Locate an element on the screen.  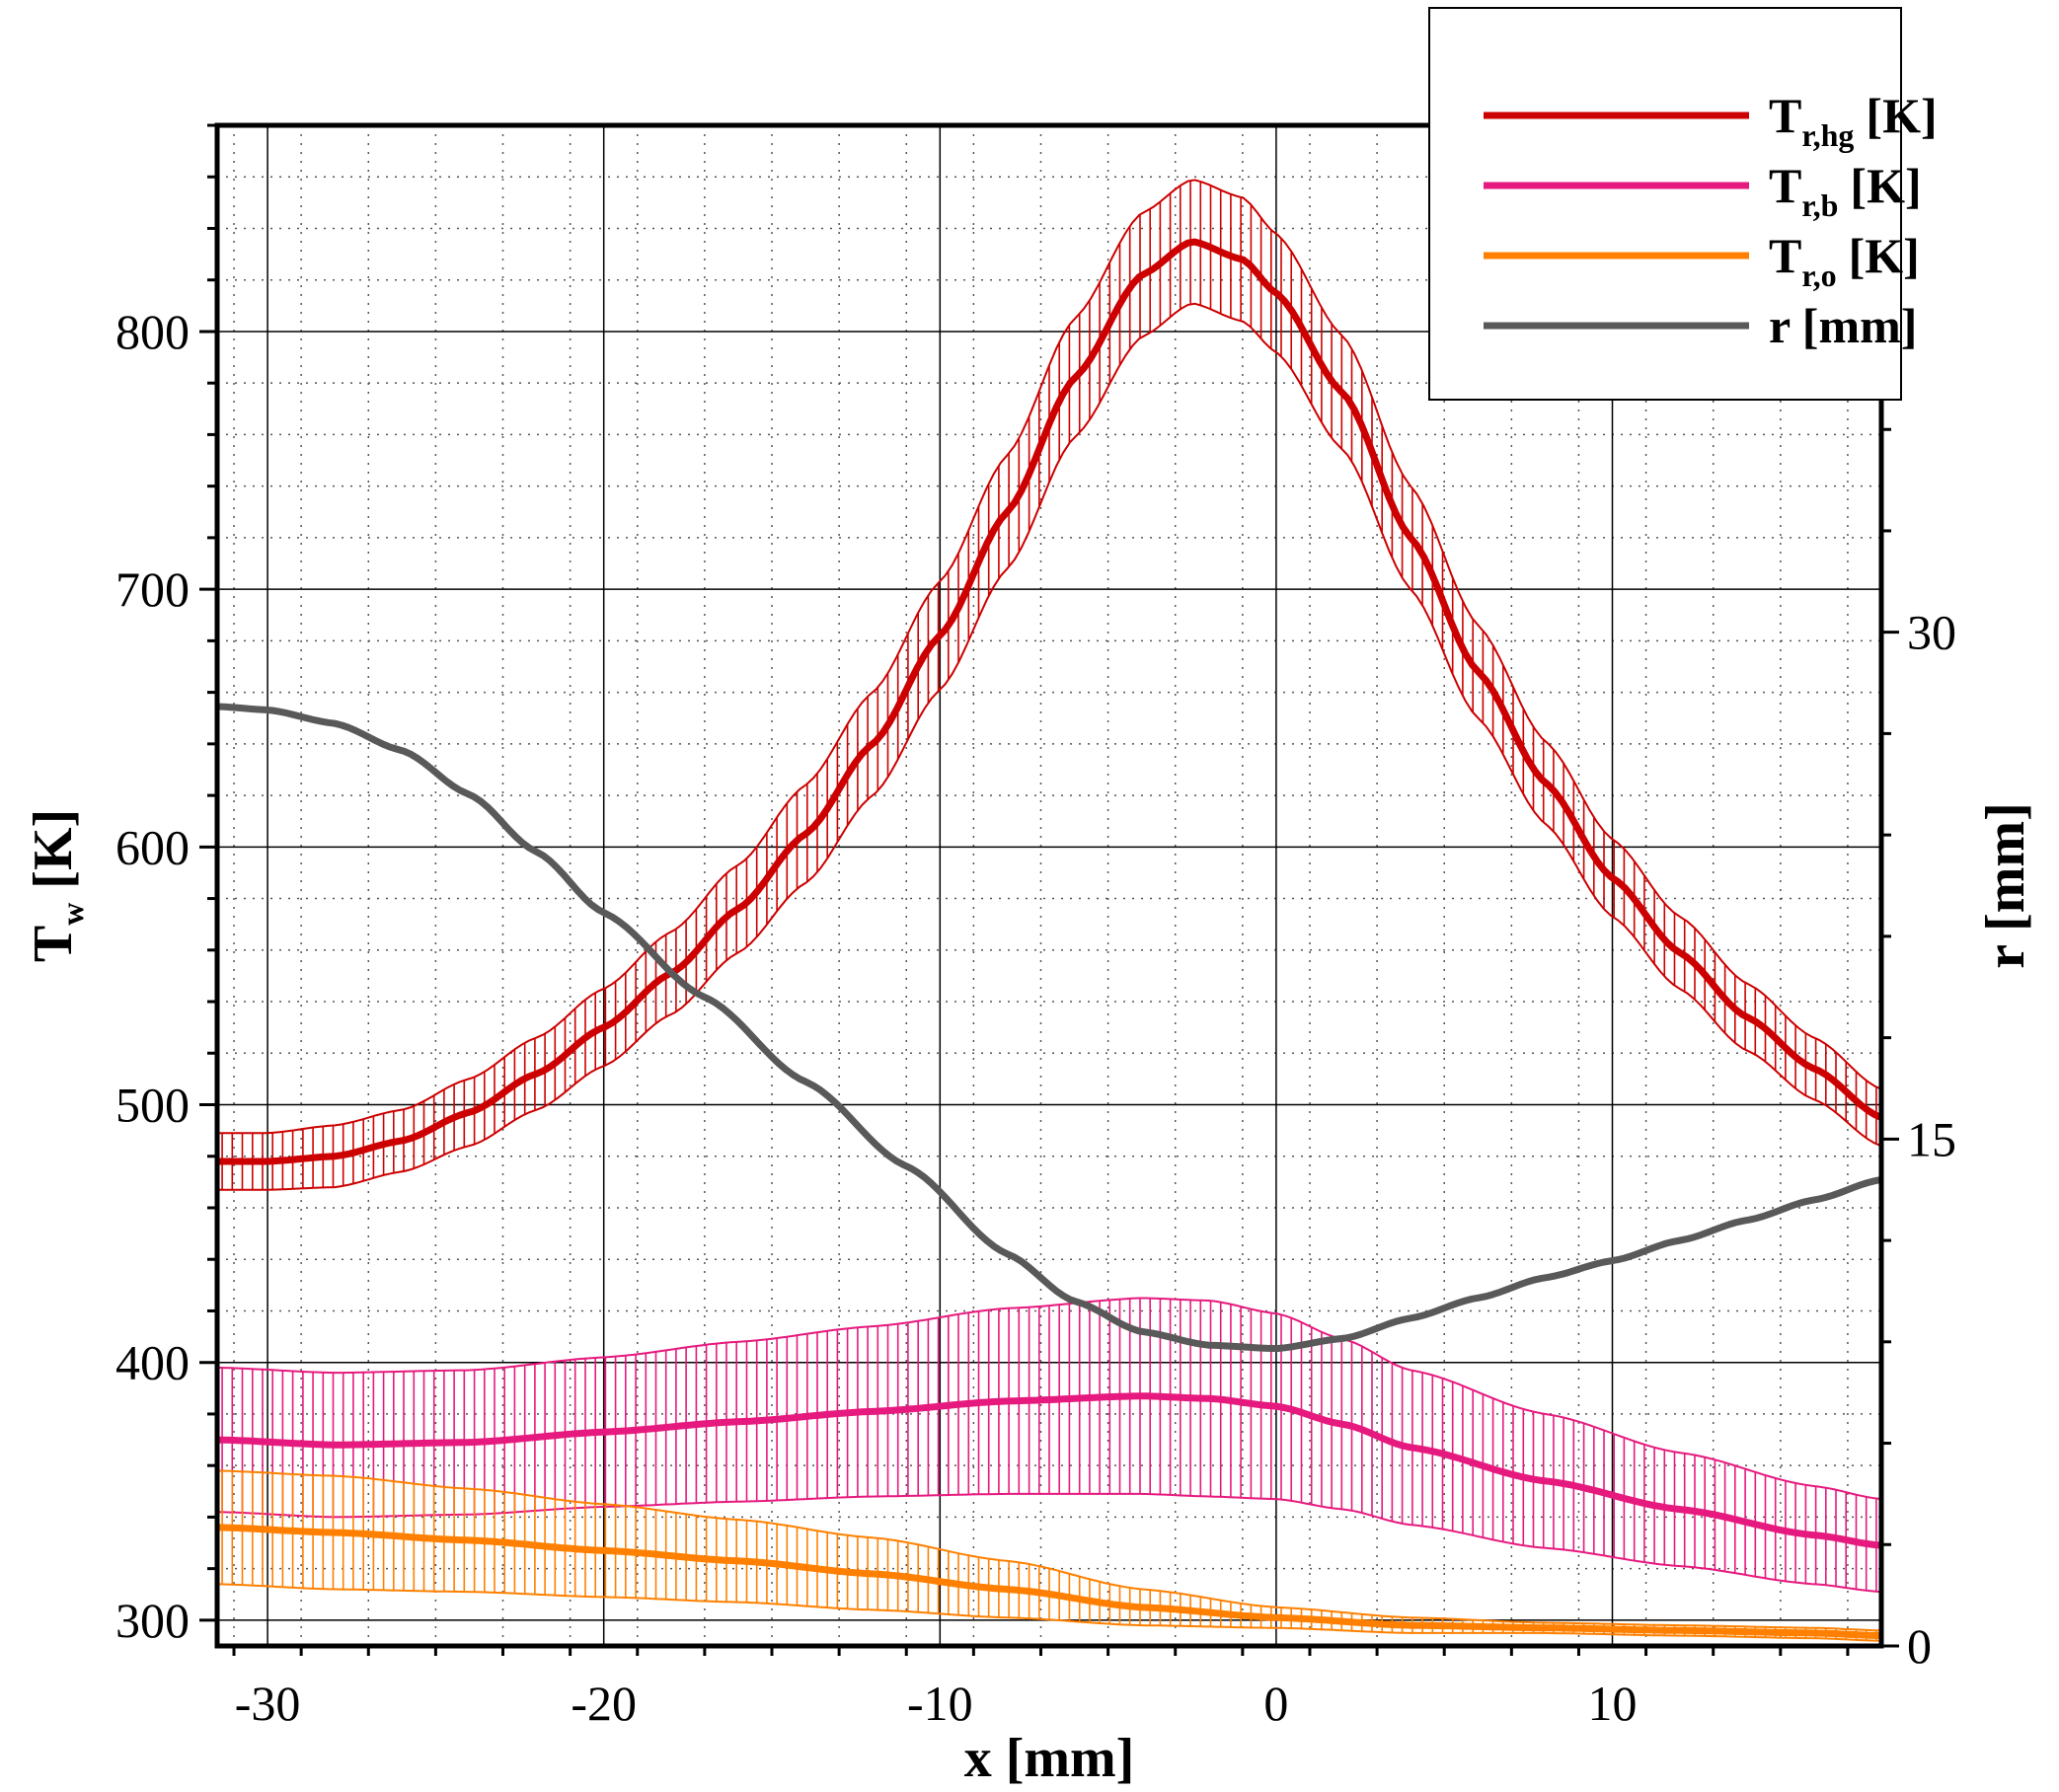
y-axis-title-sub: w is located at coordinates (72, 914).